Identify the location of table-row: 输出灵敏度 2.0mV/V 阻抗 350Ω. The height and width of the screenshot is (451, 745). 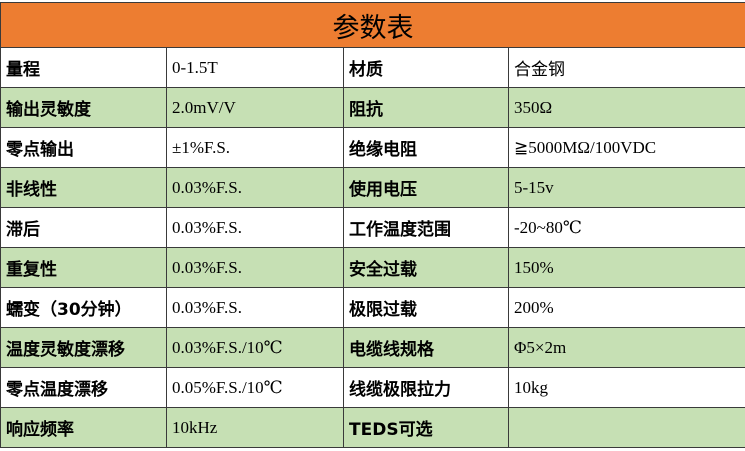
(372, 107).